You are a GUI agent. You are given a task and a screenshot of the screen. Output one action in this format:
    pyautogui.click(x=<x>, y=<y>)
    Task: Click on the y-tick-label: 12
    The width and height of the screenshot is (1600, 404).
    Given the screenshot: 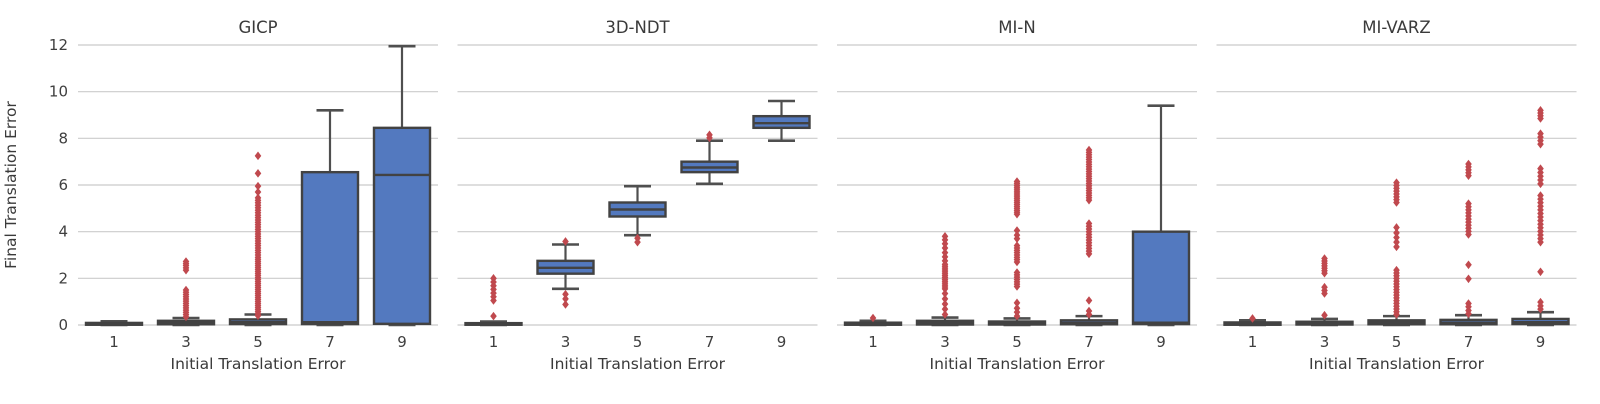 What is the action you would take?
    pyautogui.click(x=58, y=45)
    